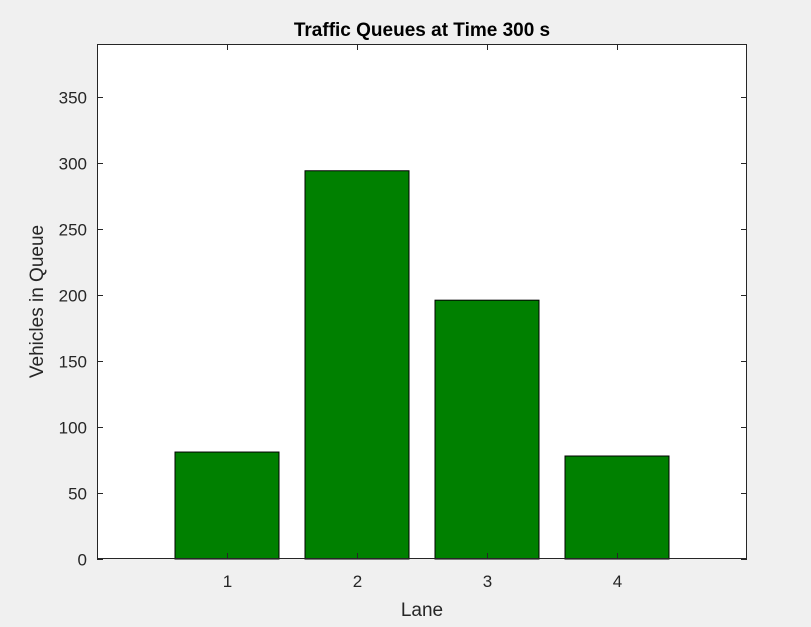 This screenshot has height=627, width=811. Describe the element at coordinates (37, 301) in the screenshot. I see `y-axis-label: Vehicles in Queue` at that location.